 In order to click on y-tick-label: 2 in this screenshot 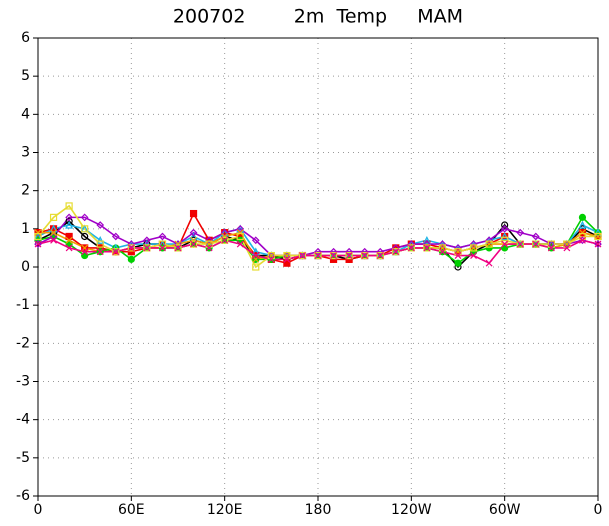, I will do `click(25, 191)`.